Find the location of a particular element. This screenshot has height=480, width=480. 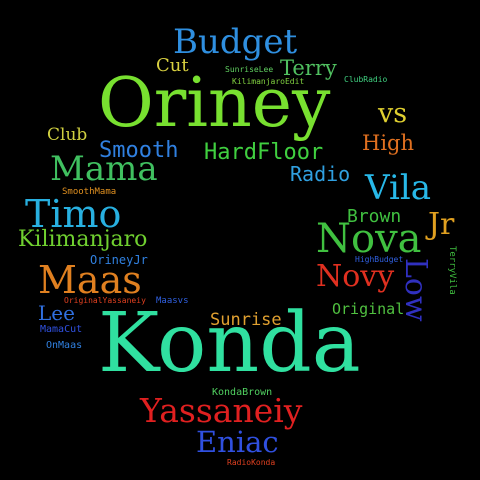

word-timo: Timo is located at coordinates (73, 214).